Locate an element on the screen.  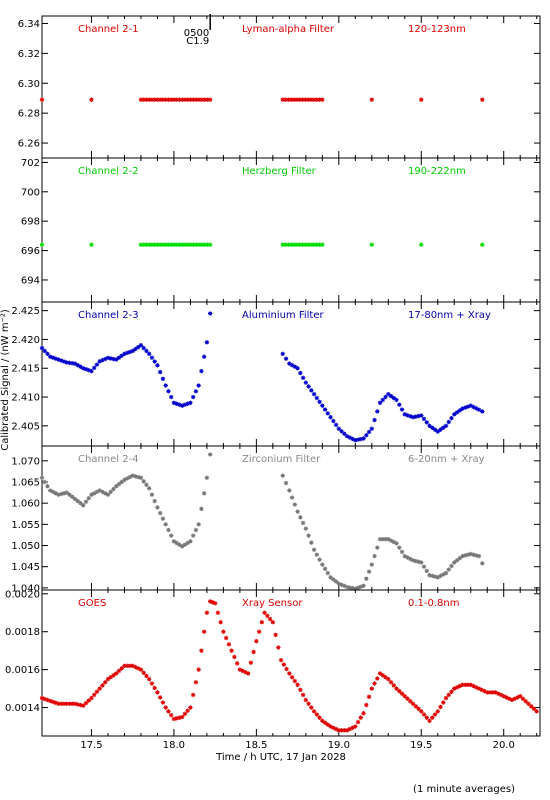
y-tick-label: 1.045 is located at coordinates (25, 567).